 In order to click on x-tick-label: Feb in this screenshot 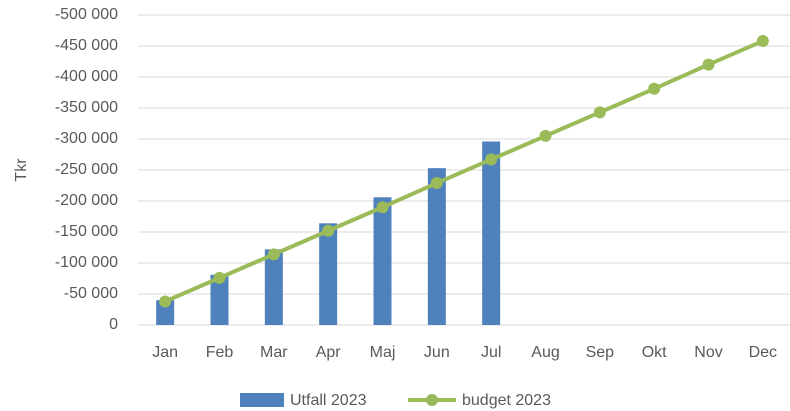, I will do `click(220, 352)`.